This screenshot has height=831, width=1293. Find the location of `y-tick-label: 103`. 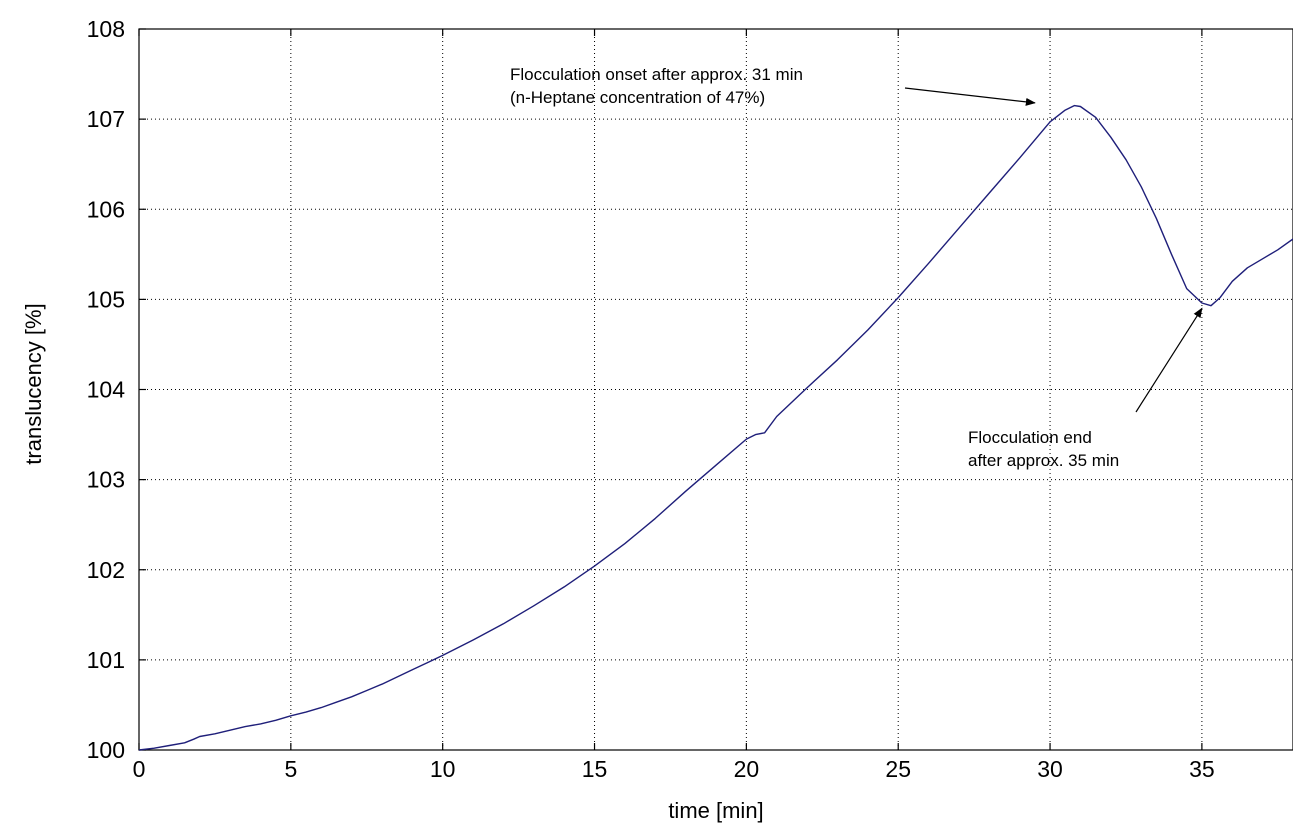

y-tick-label: 103 is located at coordinates (106, 480).